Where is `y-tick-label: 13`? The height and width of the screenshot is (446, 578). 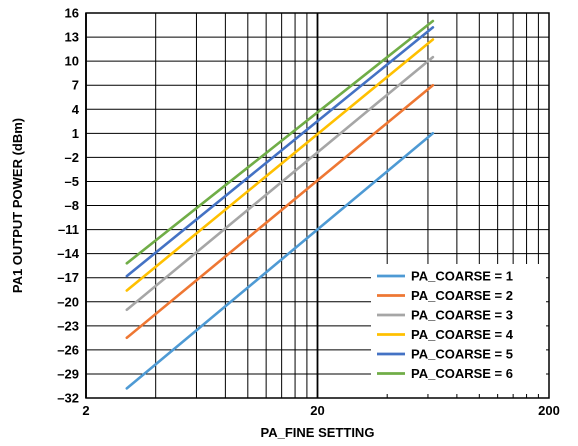 y-tick-label: 13 is located at coordinates (72, 37).